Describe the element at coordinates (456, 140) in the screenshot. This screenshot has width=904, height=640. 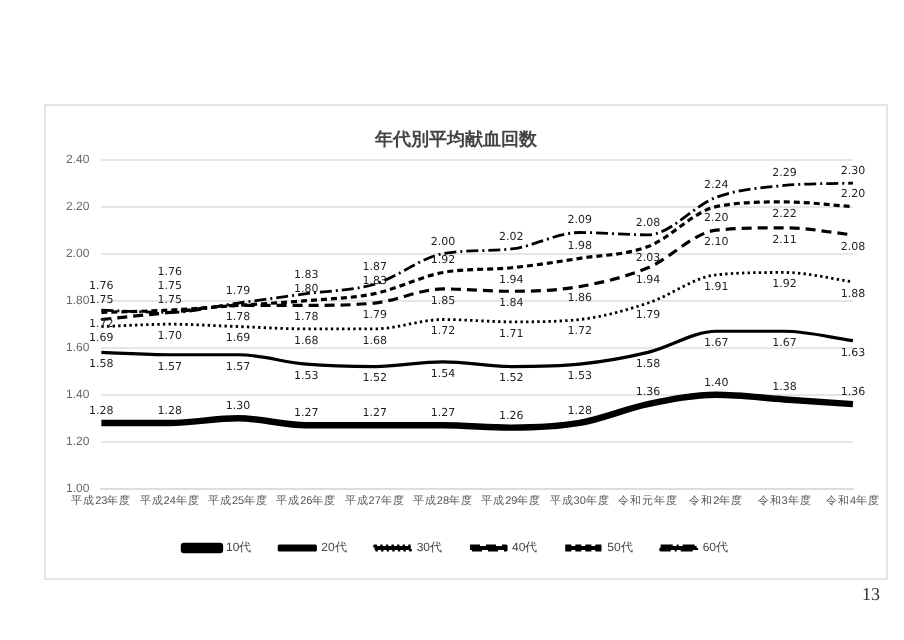
I see `chart-title: 年代別平均献血回数` at that location.